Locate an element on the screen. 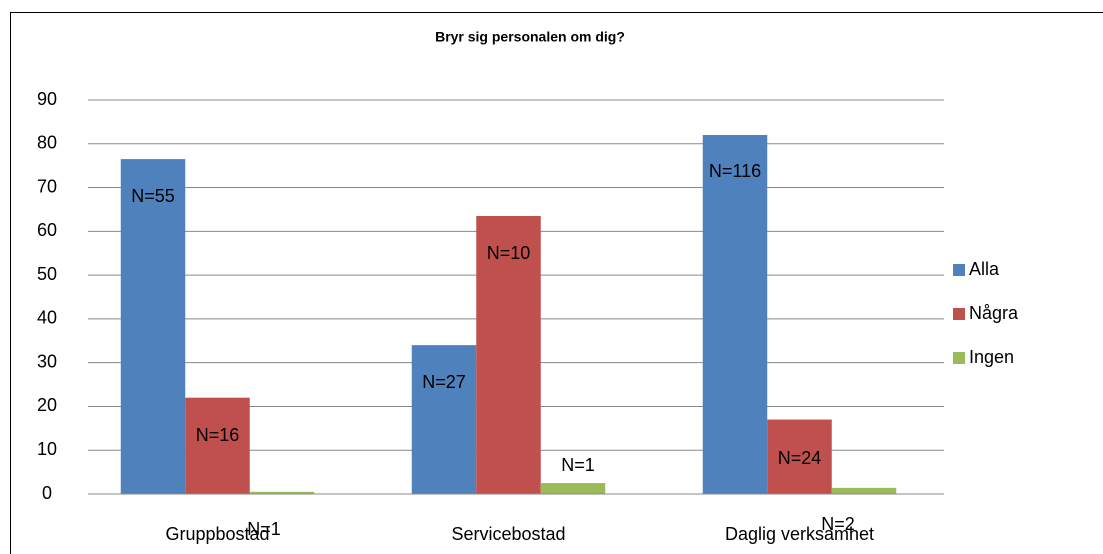 This screenshot has height=554, width=1103. legend-label: Alla is located at coordinates (984, 269).